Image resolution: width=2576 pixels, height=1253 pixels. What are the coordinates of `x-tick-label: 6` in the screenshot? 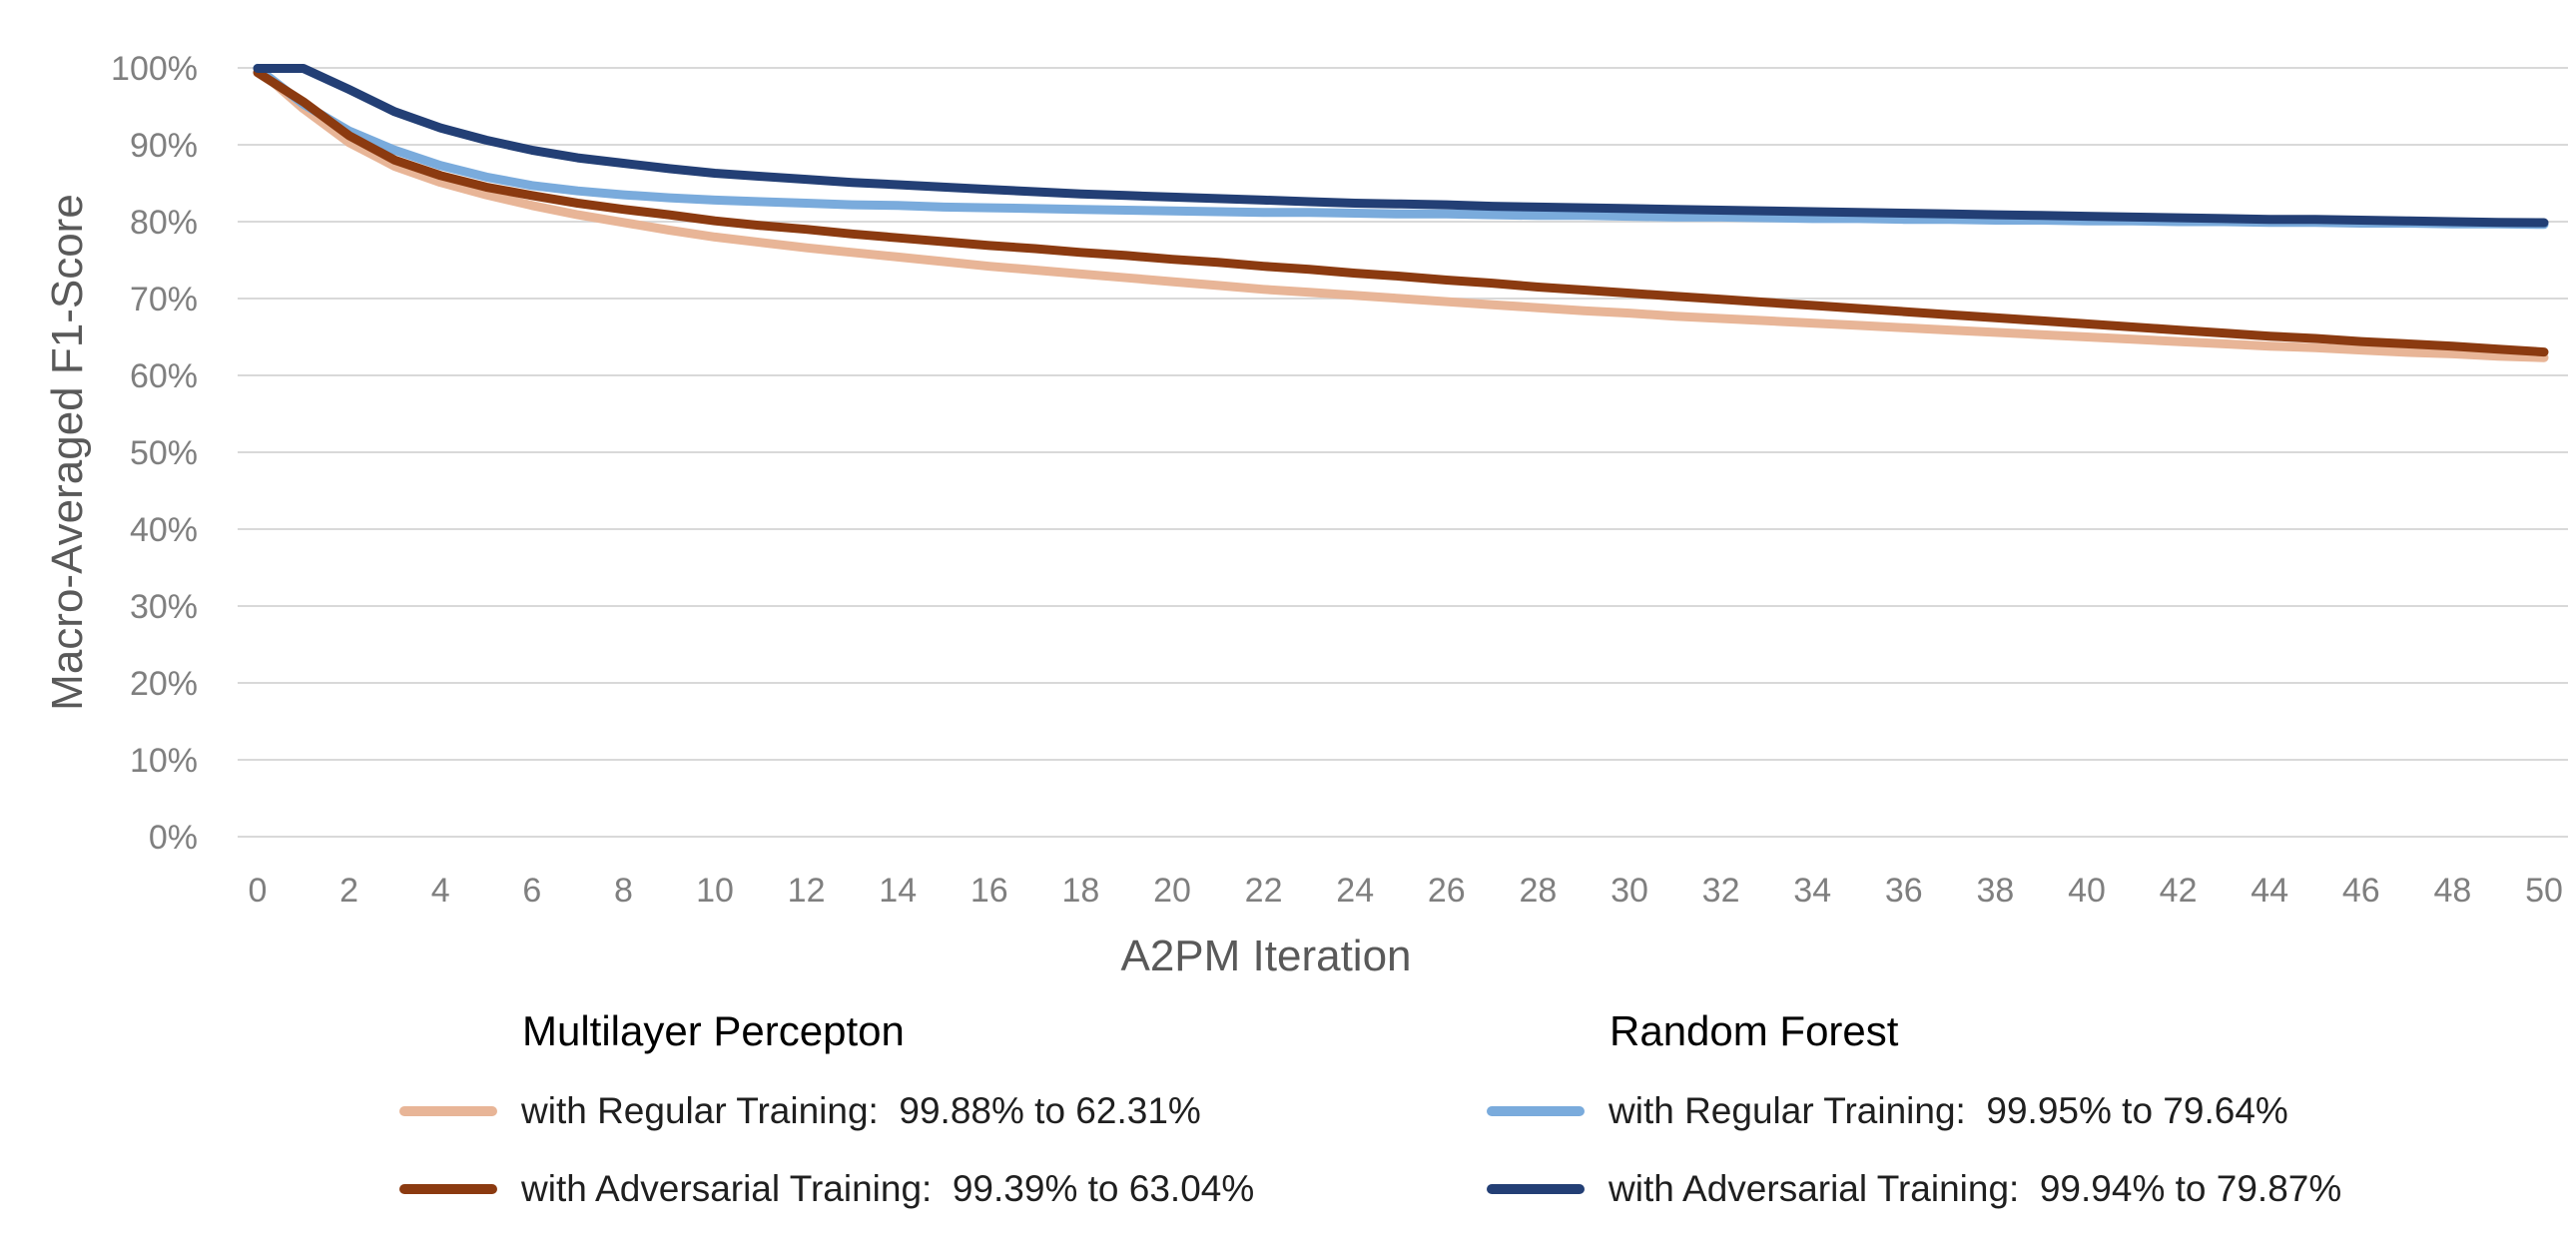 It's located at (531, 891).